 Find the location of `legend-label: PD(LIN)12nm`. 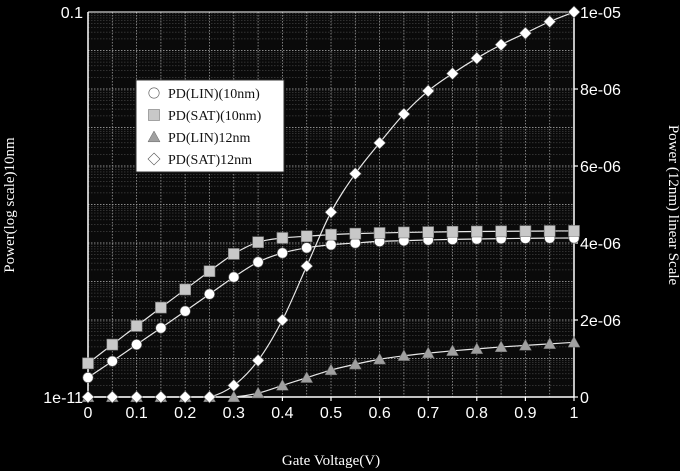

legend-label: PD(LIN)12nm is located at coordinates (209, 138).